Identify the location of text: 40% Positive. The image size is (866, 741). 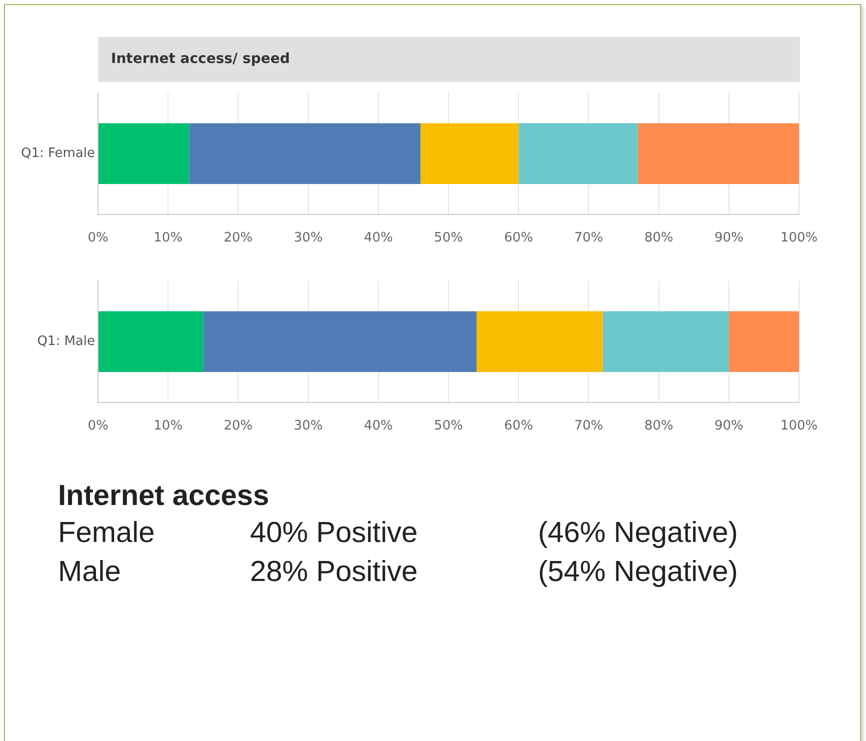
(334, 533).